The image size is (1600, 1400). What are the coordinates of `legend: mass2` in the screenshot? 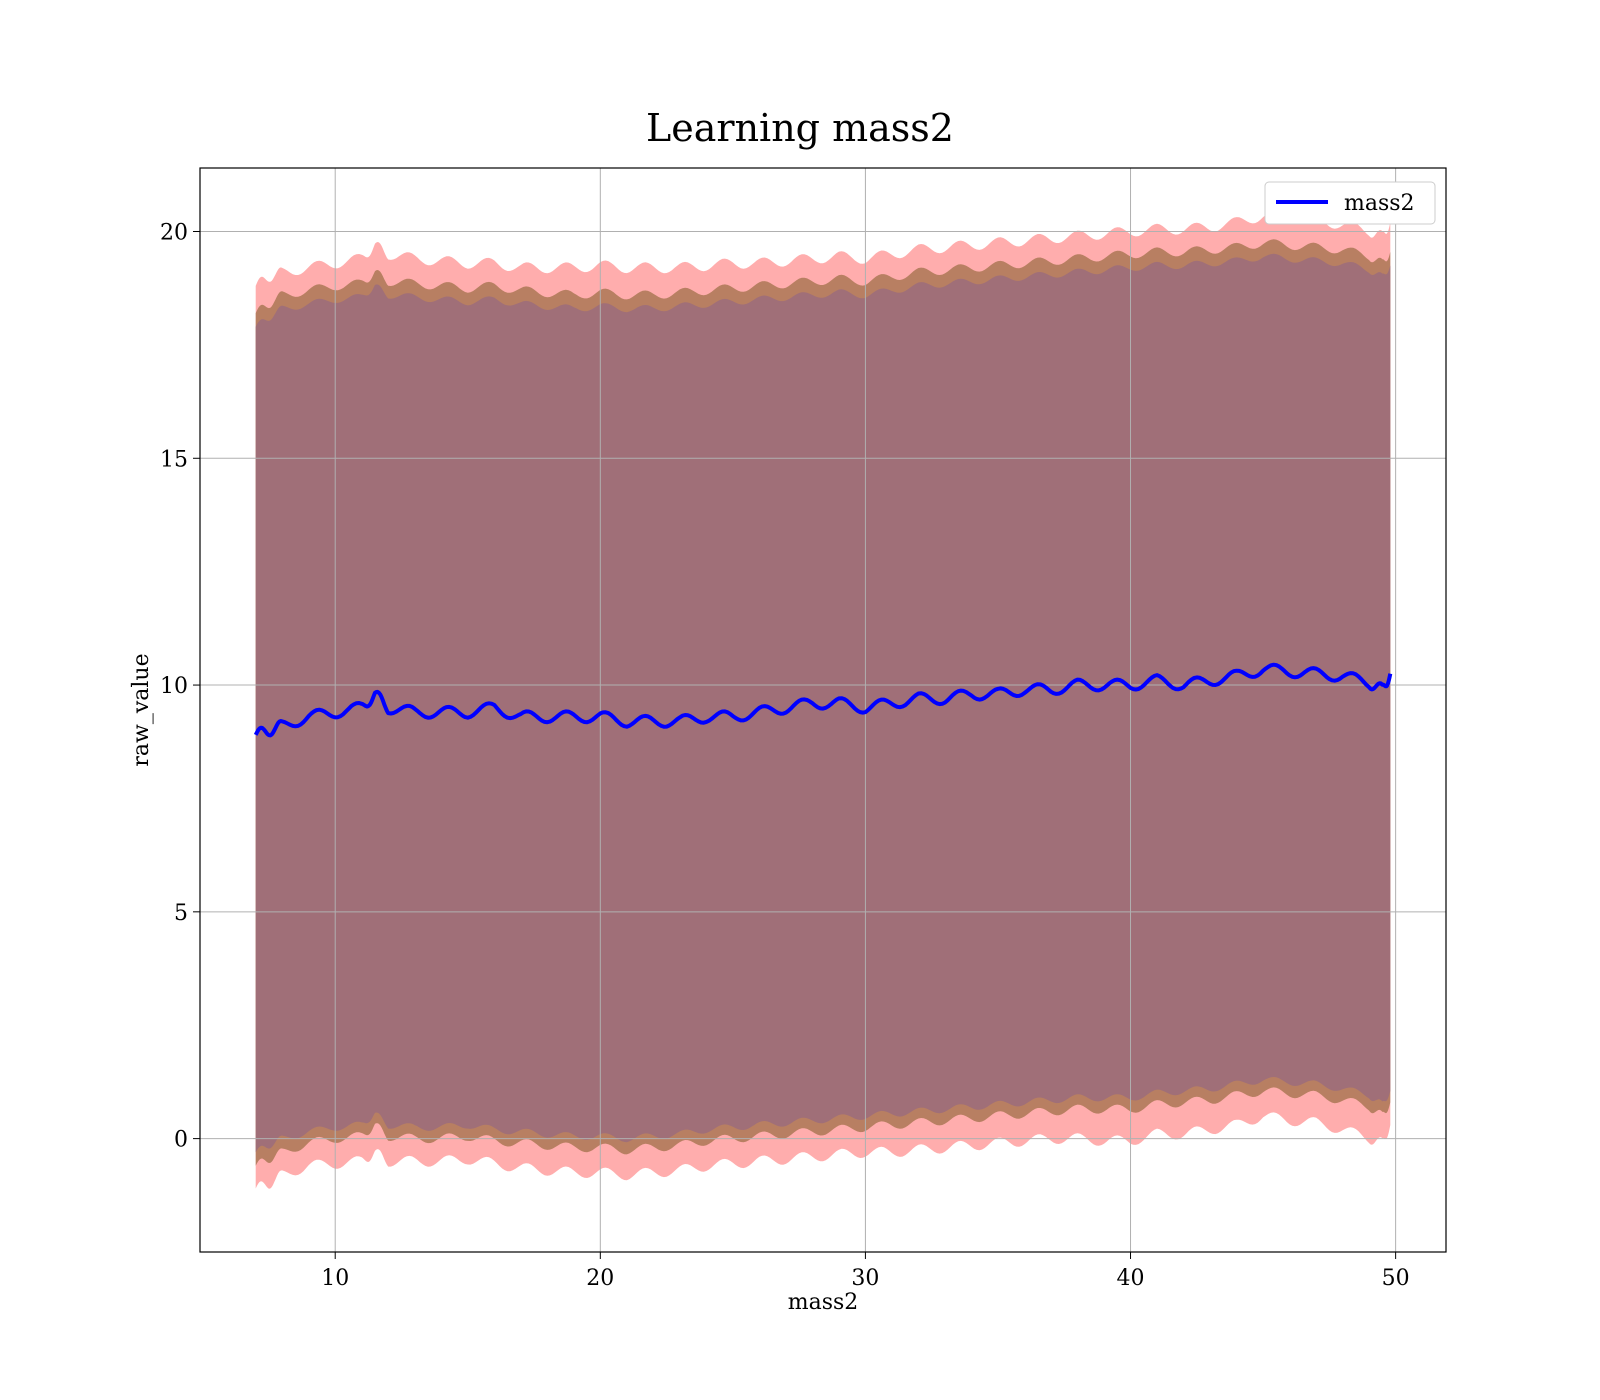 It's located at (1350, 203).